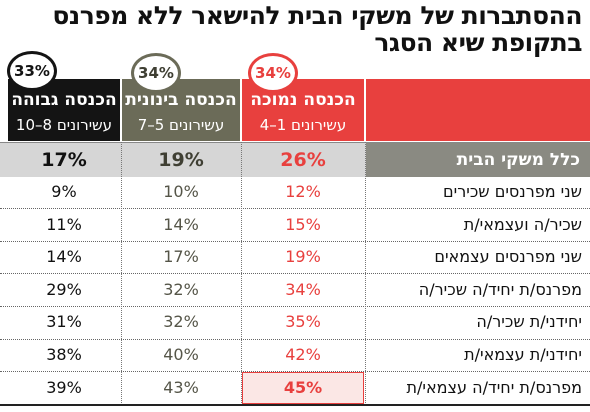 Image resolution: width=590 pixels, height=412 pixels. I want to click on header-mid-income-deciles: עשירונים 5–7, so click(181, 125).